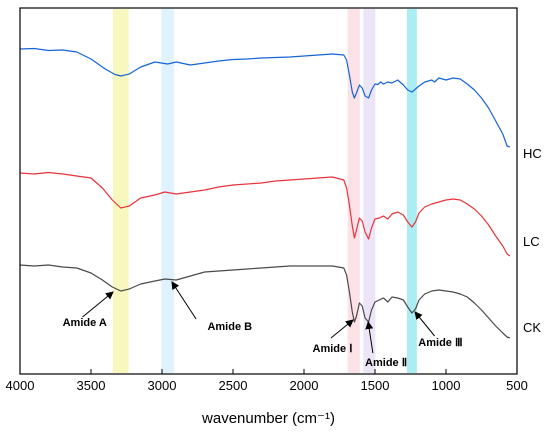 The height and width of the screenshot is (438, 550). Describe the element at coordinates (233, 385) in the screenshot. I see `x-tick-label-2500: 2500` at that location.